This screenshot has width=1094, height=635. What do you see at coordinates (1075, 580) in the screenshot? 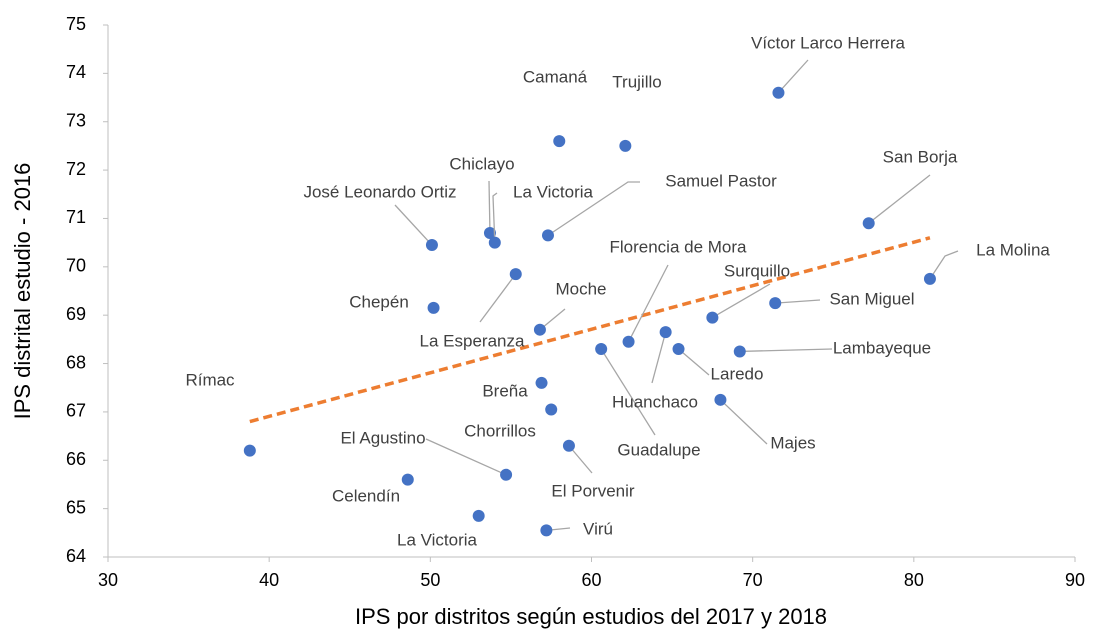
I see `x-tick-label: 90` at bounding box center [1075, 580].